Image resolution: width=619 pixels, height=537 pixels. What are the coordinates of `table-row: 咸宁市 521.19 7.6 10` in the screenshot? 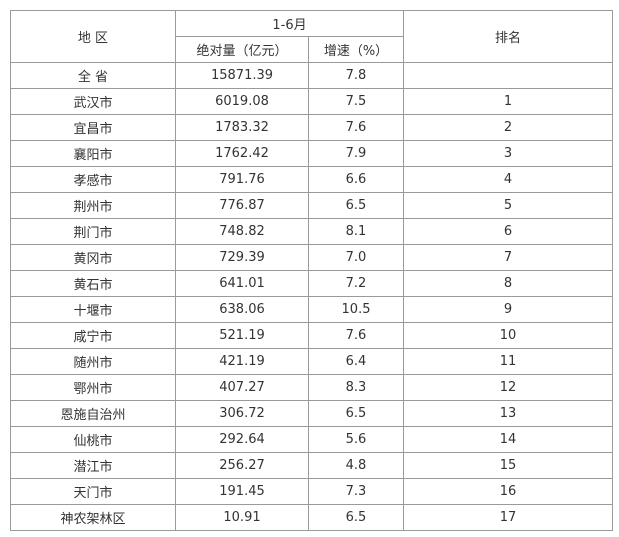 It's located at (312, 335).